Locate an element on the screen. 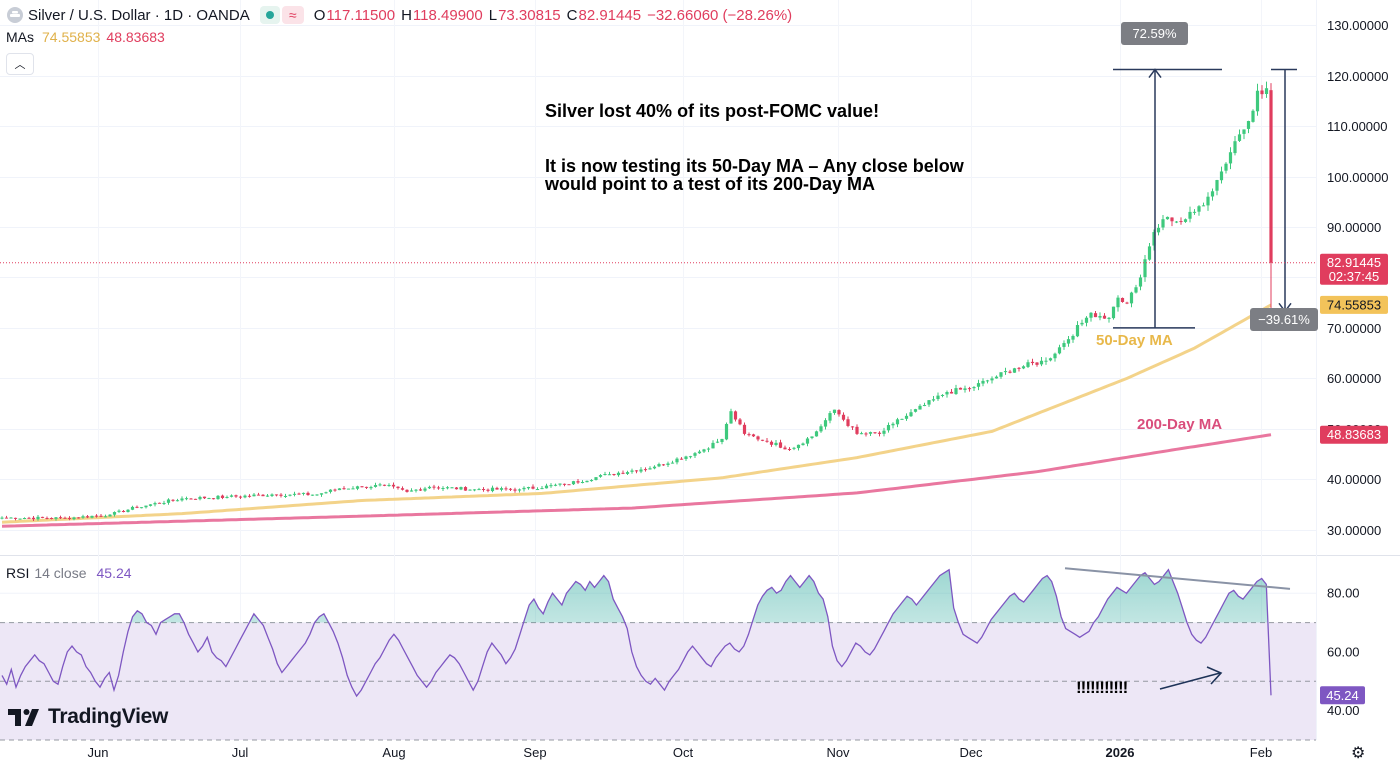  change-value: −32.66060 (−28.26%) is located at coordinates (720, 15).